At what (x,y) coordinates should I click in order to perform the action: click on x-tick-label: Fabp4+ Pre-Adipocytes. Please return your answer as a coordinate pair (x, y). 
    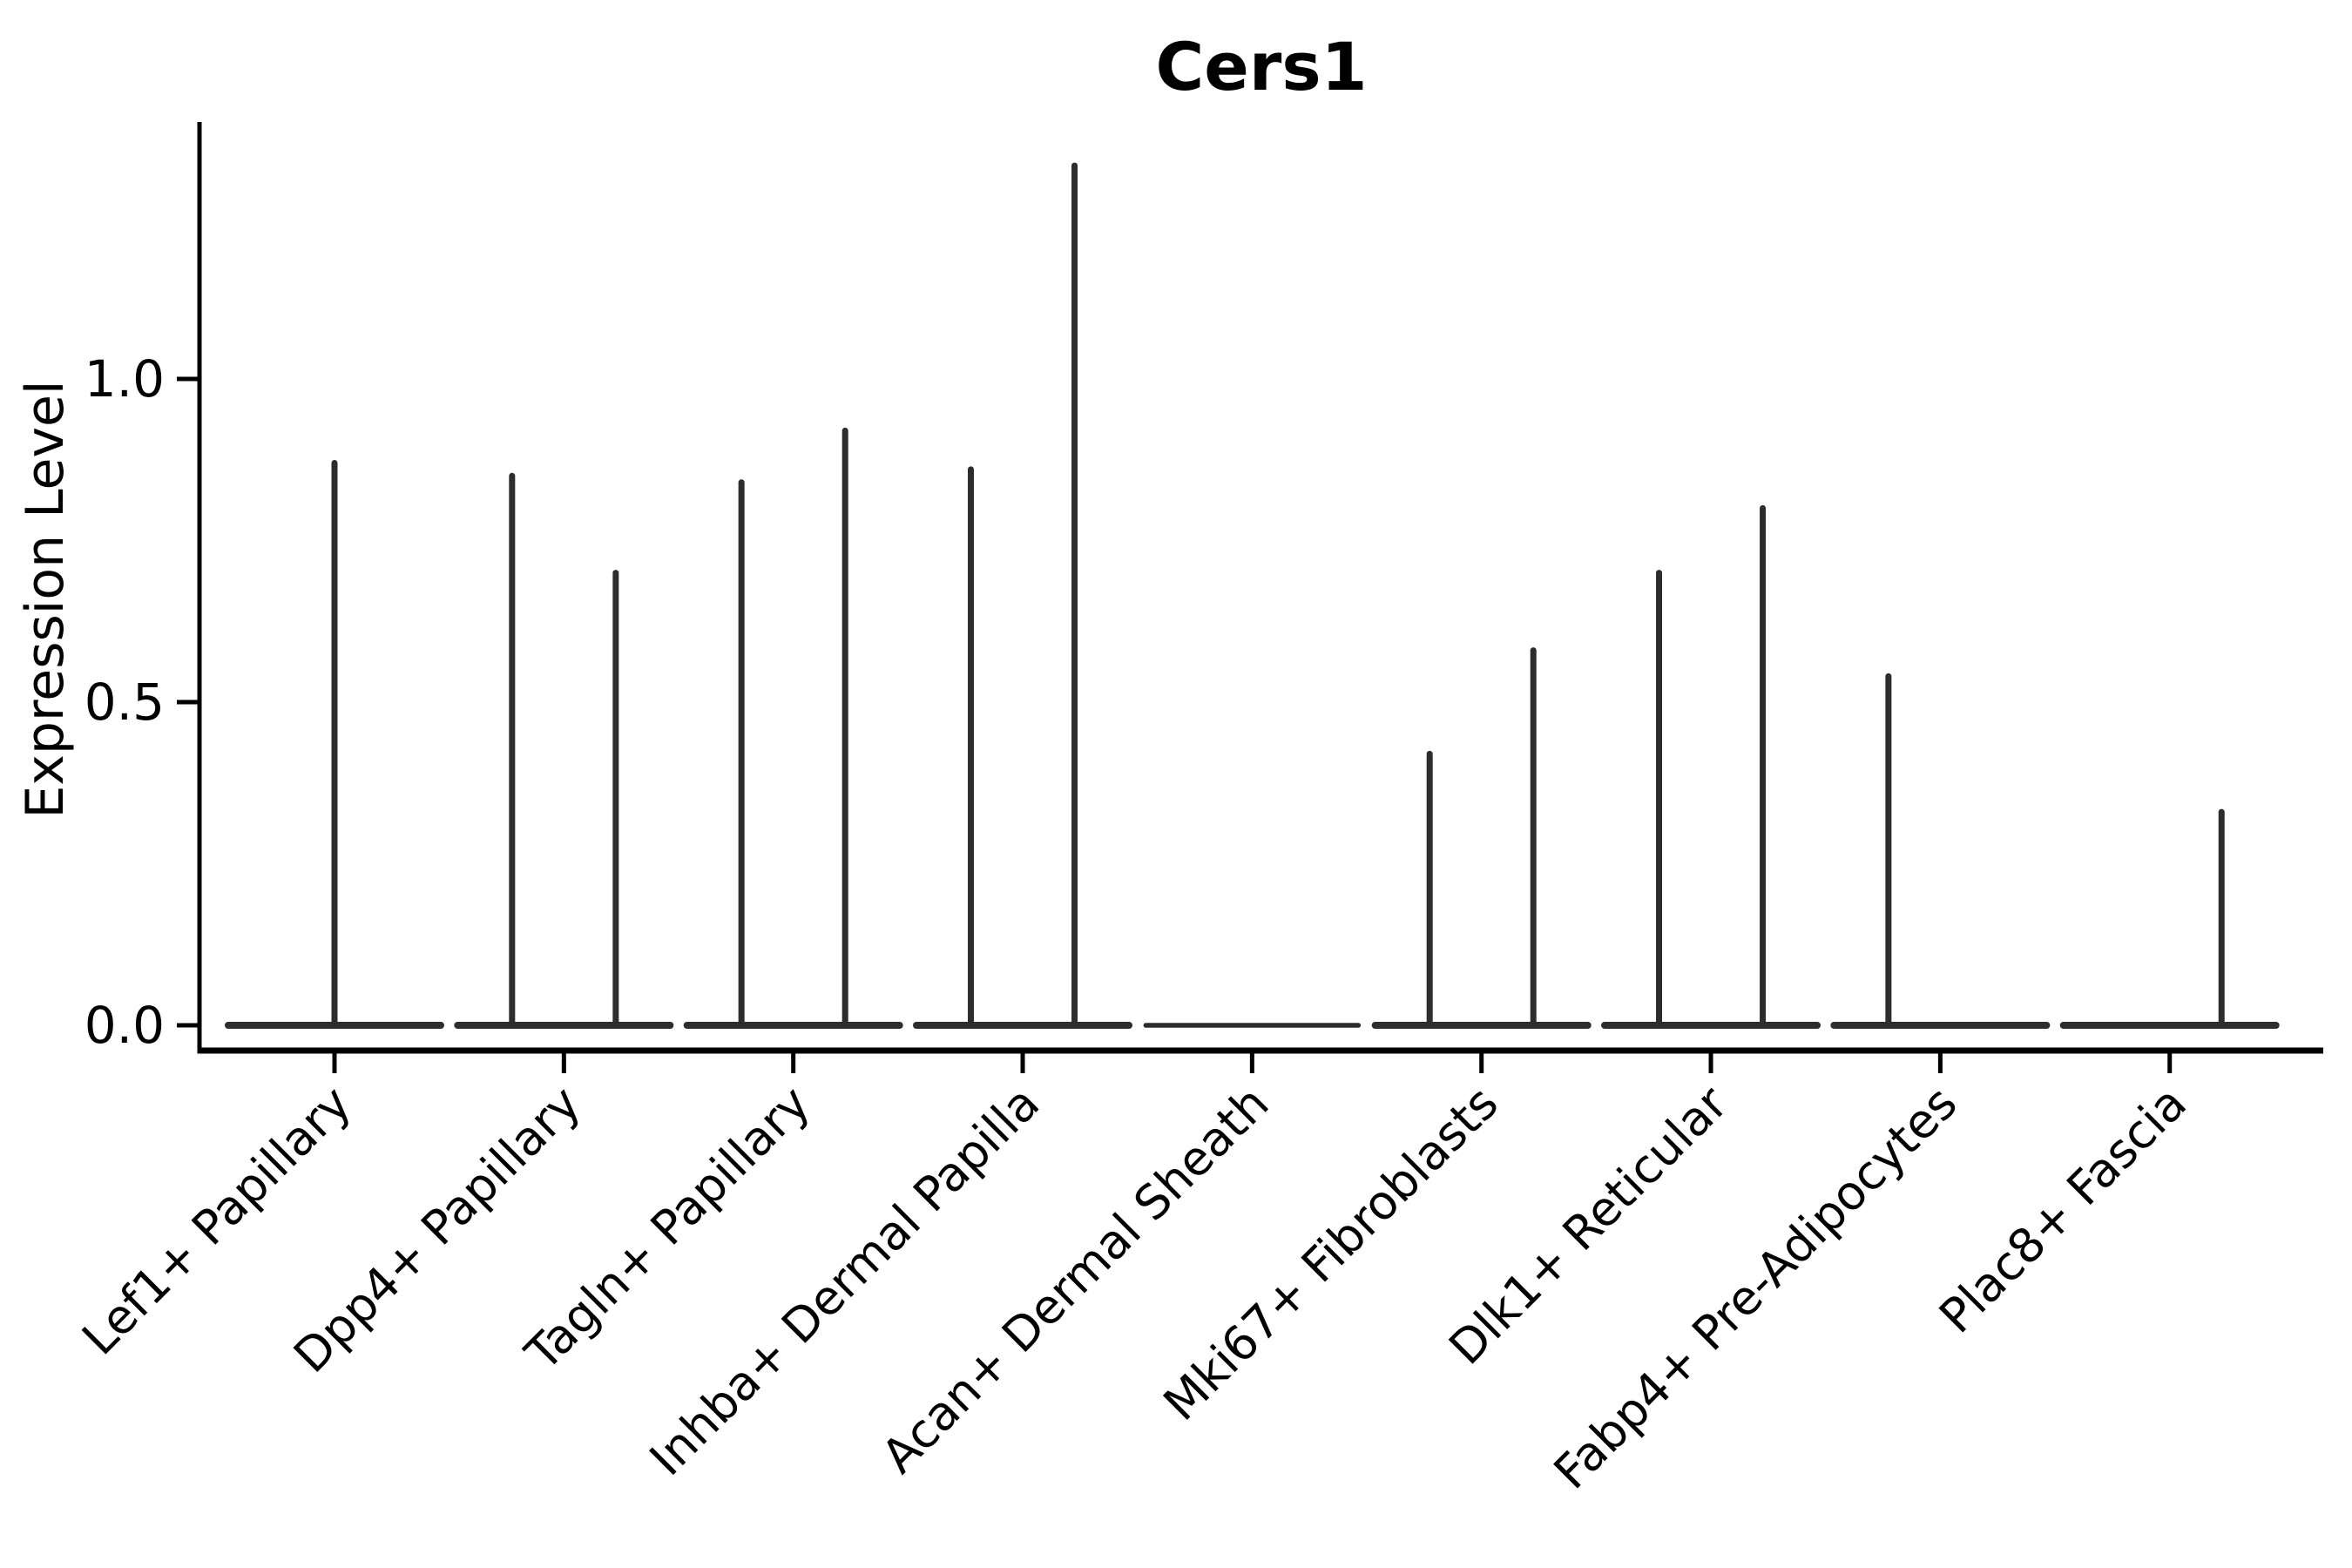
    Looking at the image, I should click on (1756, 1288).